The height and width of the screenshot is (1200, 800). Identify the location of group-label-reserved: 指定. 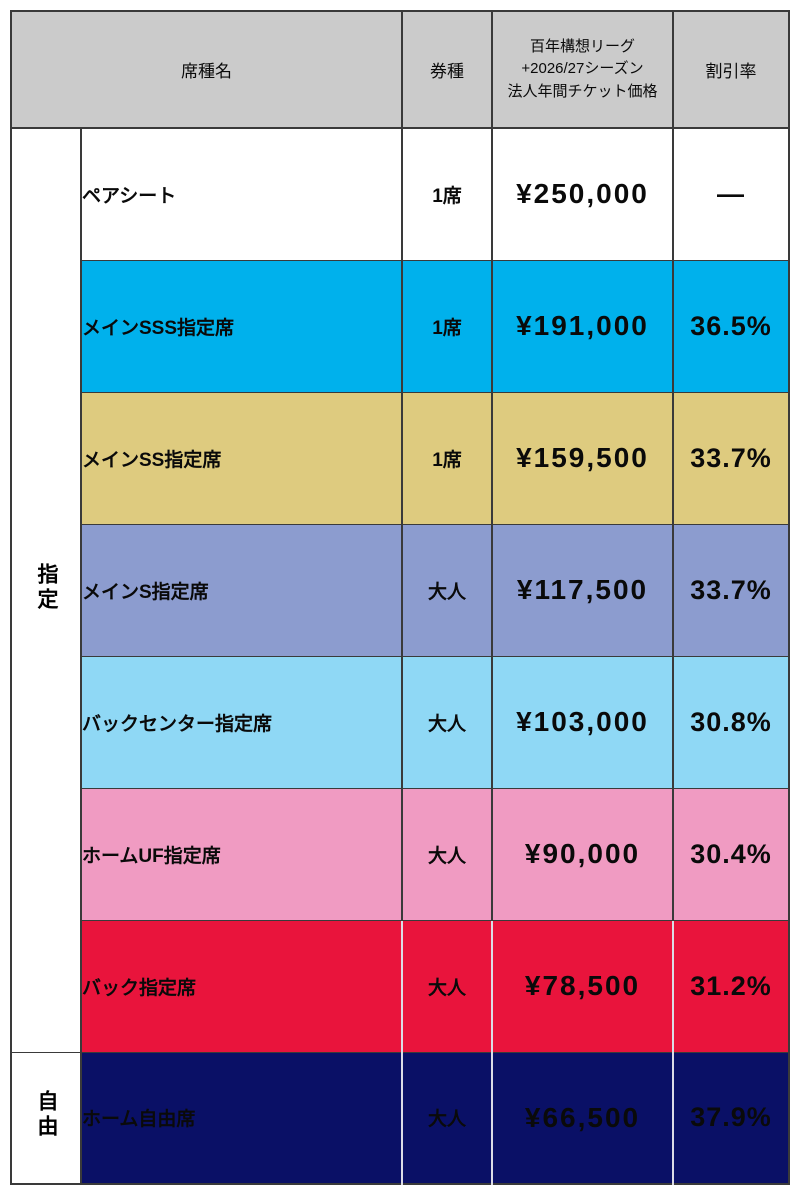
(46, 589).